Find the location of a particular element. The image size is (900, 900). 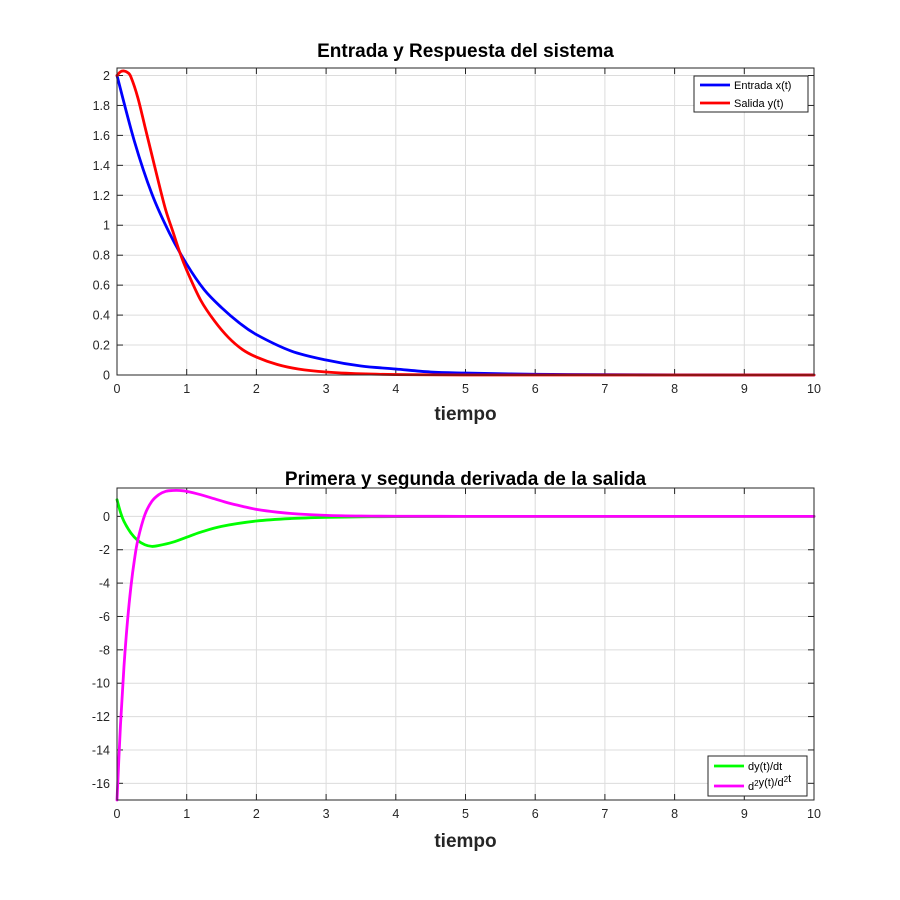

x-axis-label-bottom: tiempo is located at coordinates (465, 841).